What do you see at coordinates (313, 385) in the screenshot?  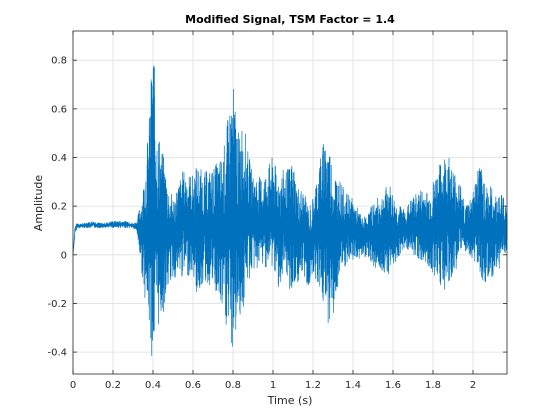 I see `x-tick-label: 1.2` at bounding box center [313, 385].